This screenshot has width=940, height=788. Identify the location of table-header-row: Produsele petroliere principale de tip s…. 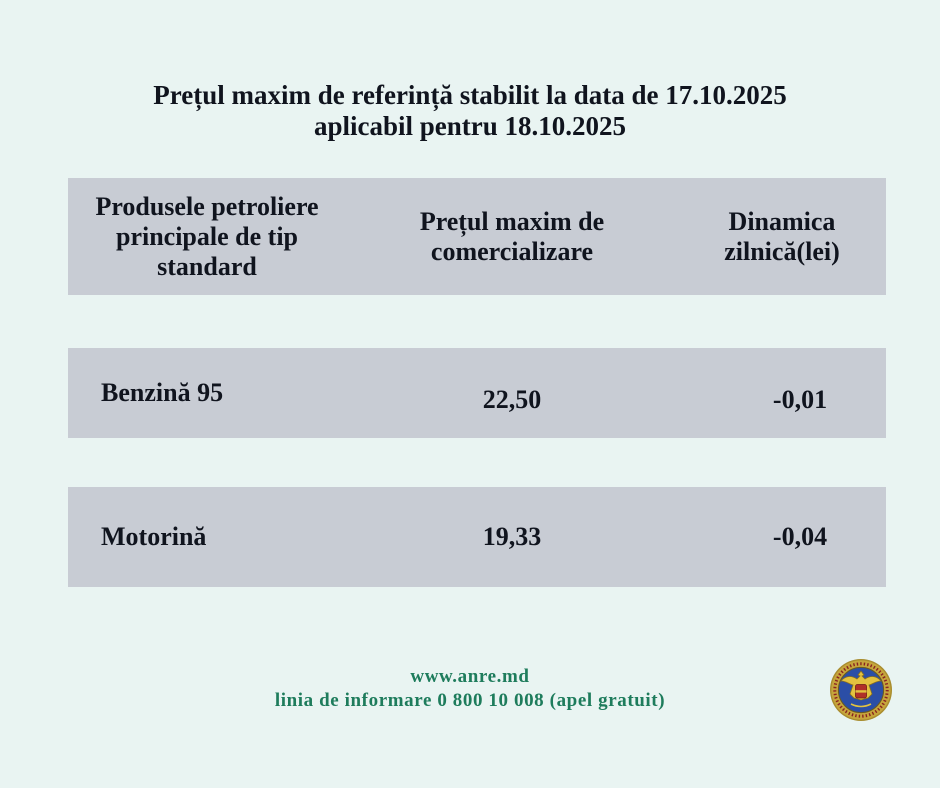
(477, 236).